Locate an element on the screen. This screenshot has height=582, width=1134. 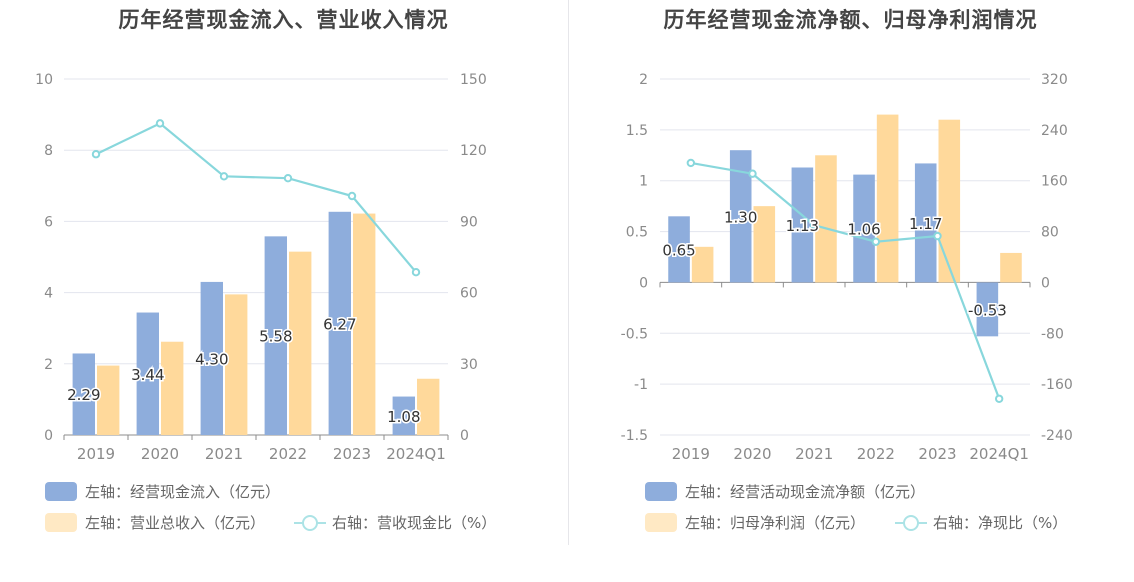
bar-value-label: 1.08 is located at coordinates (403, 417).